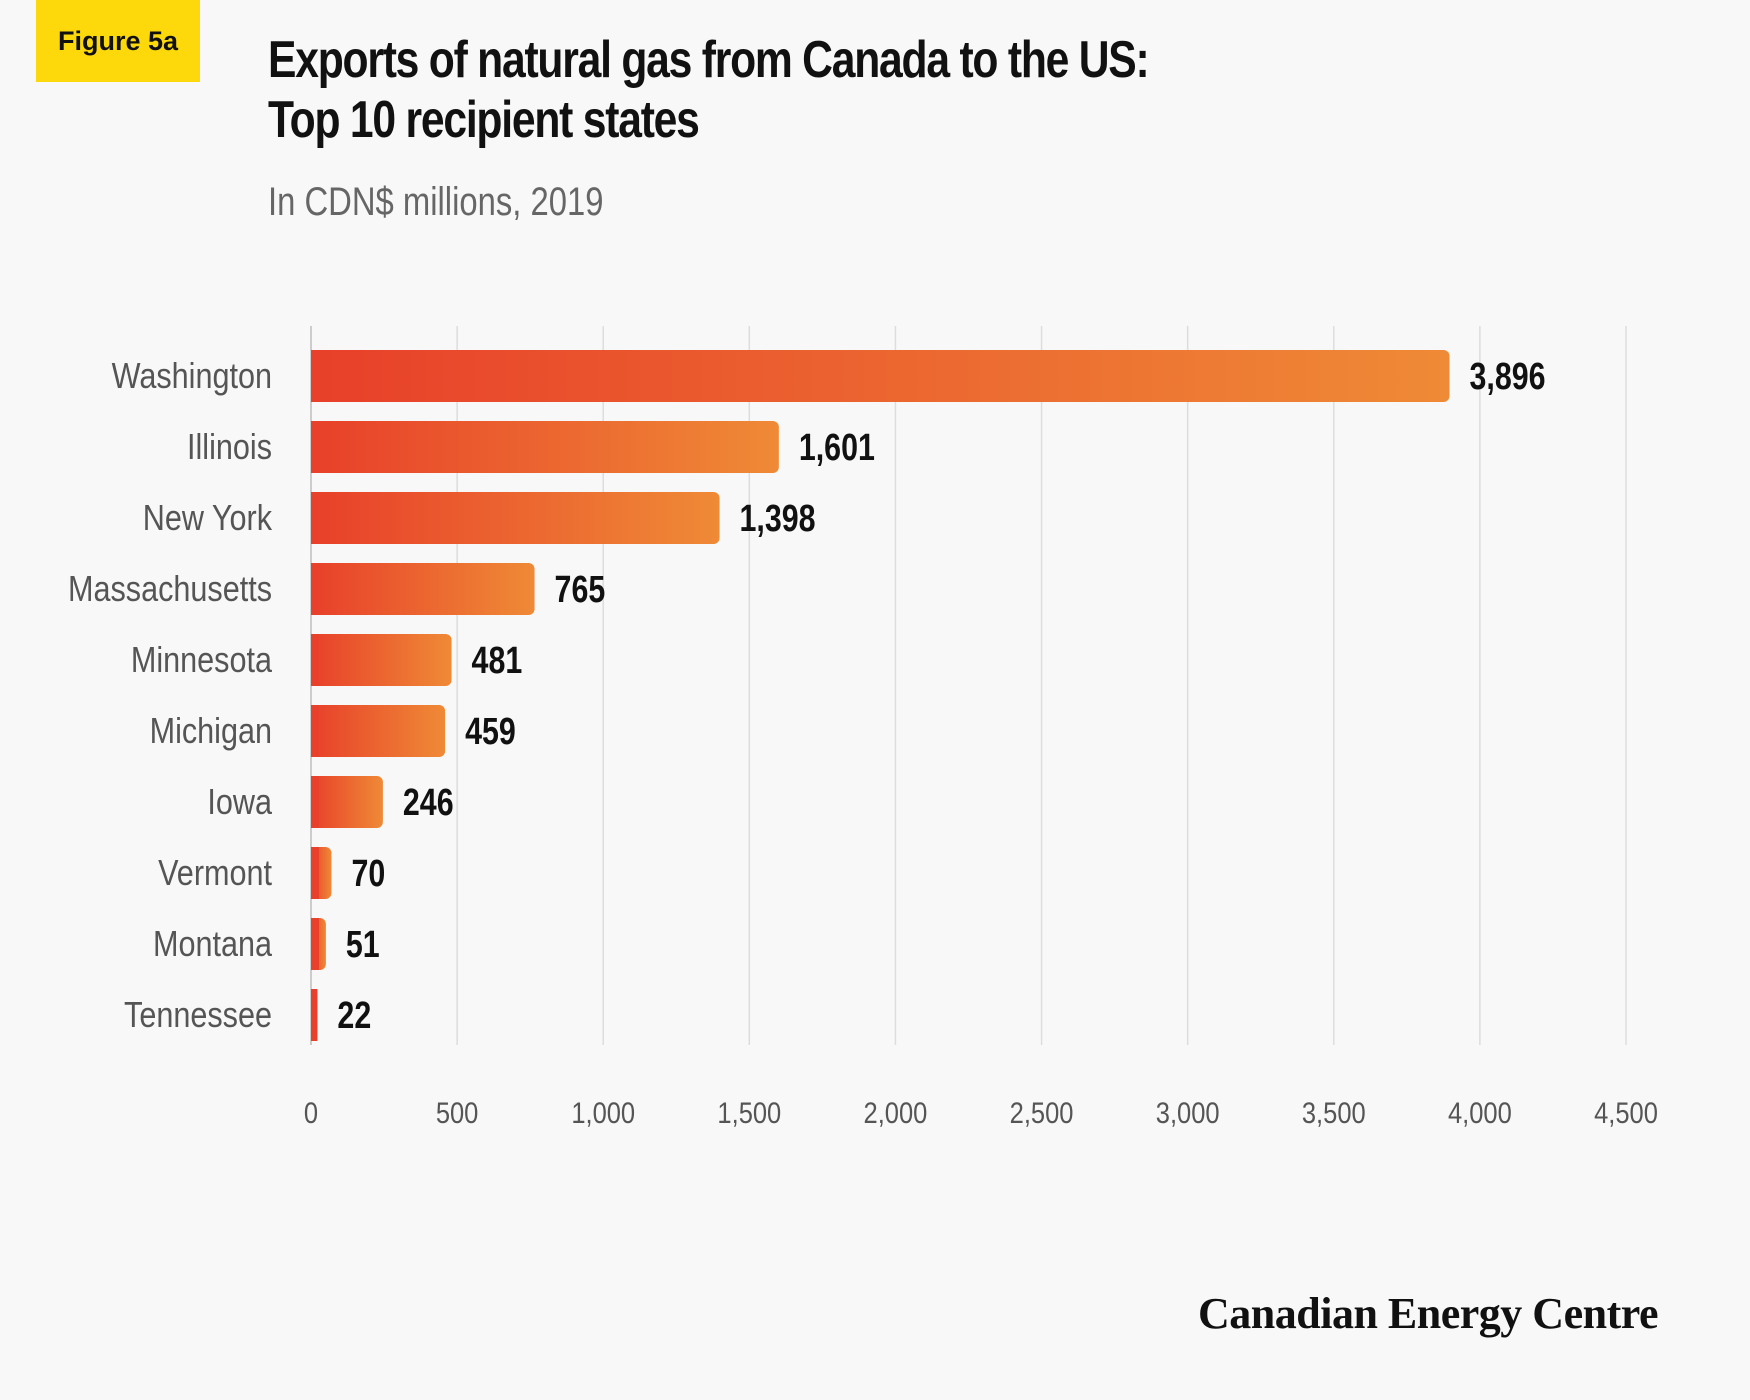  Describe the element at coordinates (1507, 377) in the screenshot. I see `value-label: 3,896` at that location.